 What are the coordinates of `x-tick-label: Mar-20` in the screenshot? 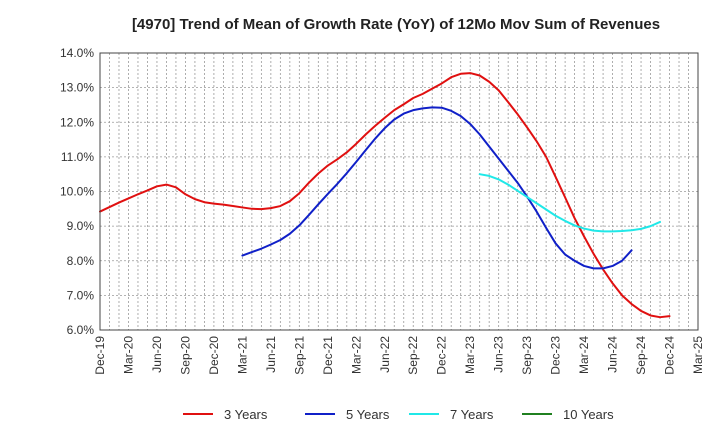 It's located at (128, 355).